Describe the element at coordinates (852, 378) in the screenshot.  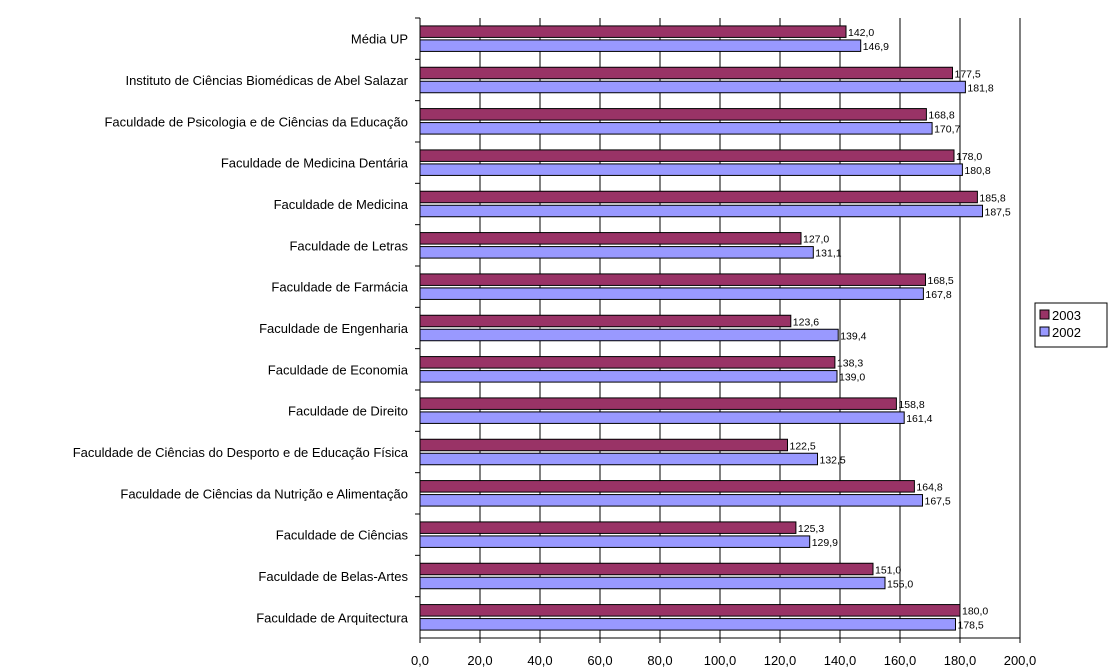
I see `data-label-2002: 139,0` at that location.